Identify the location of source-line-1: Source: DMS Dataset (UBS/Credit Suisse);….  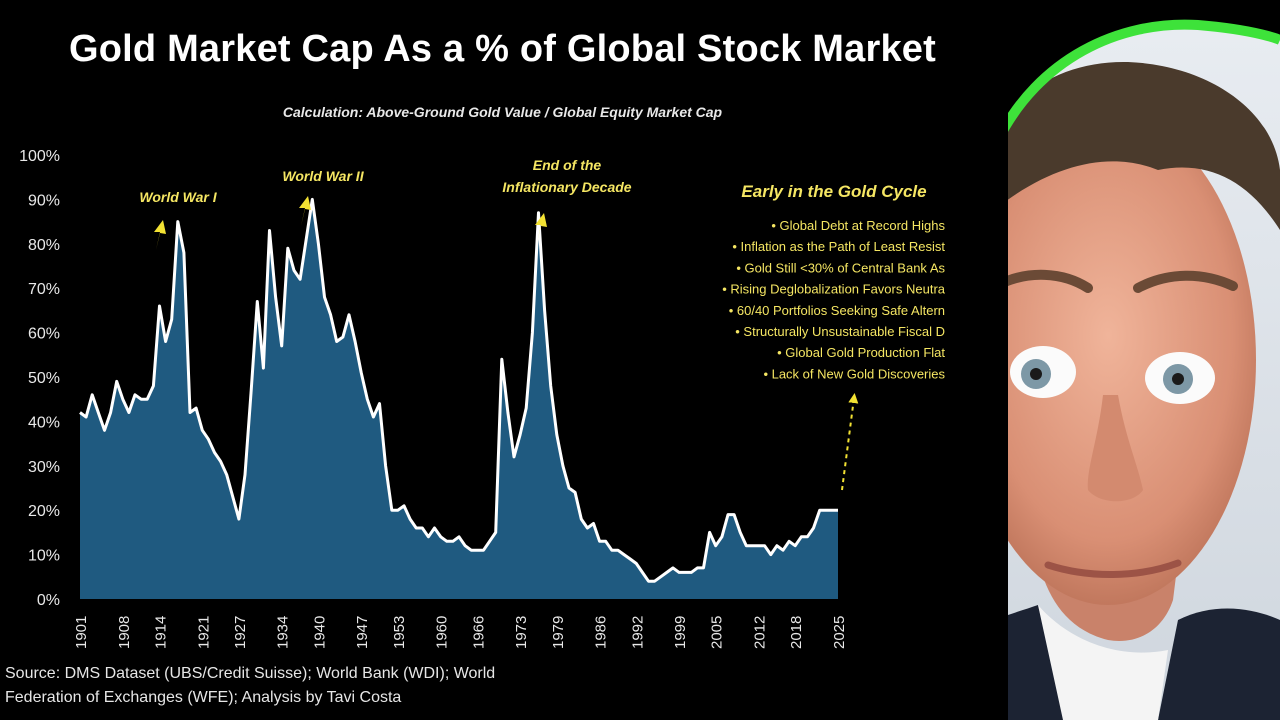
(250, 673).